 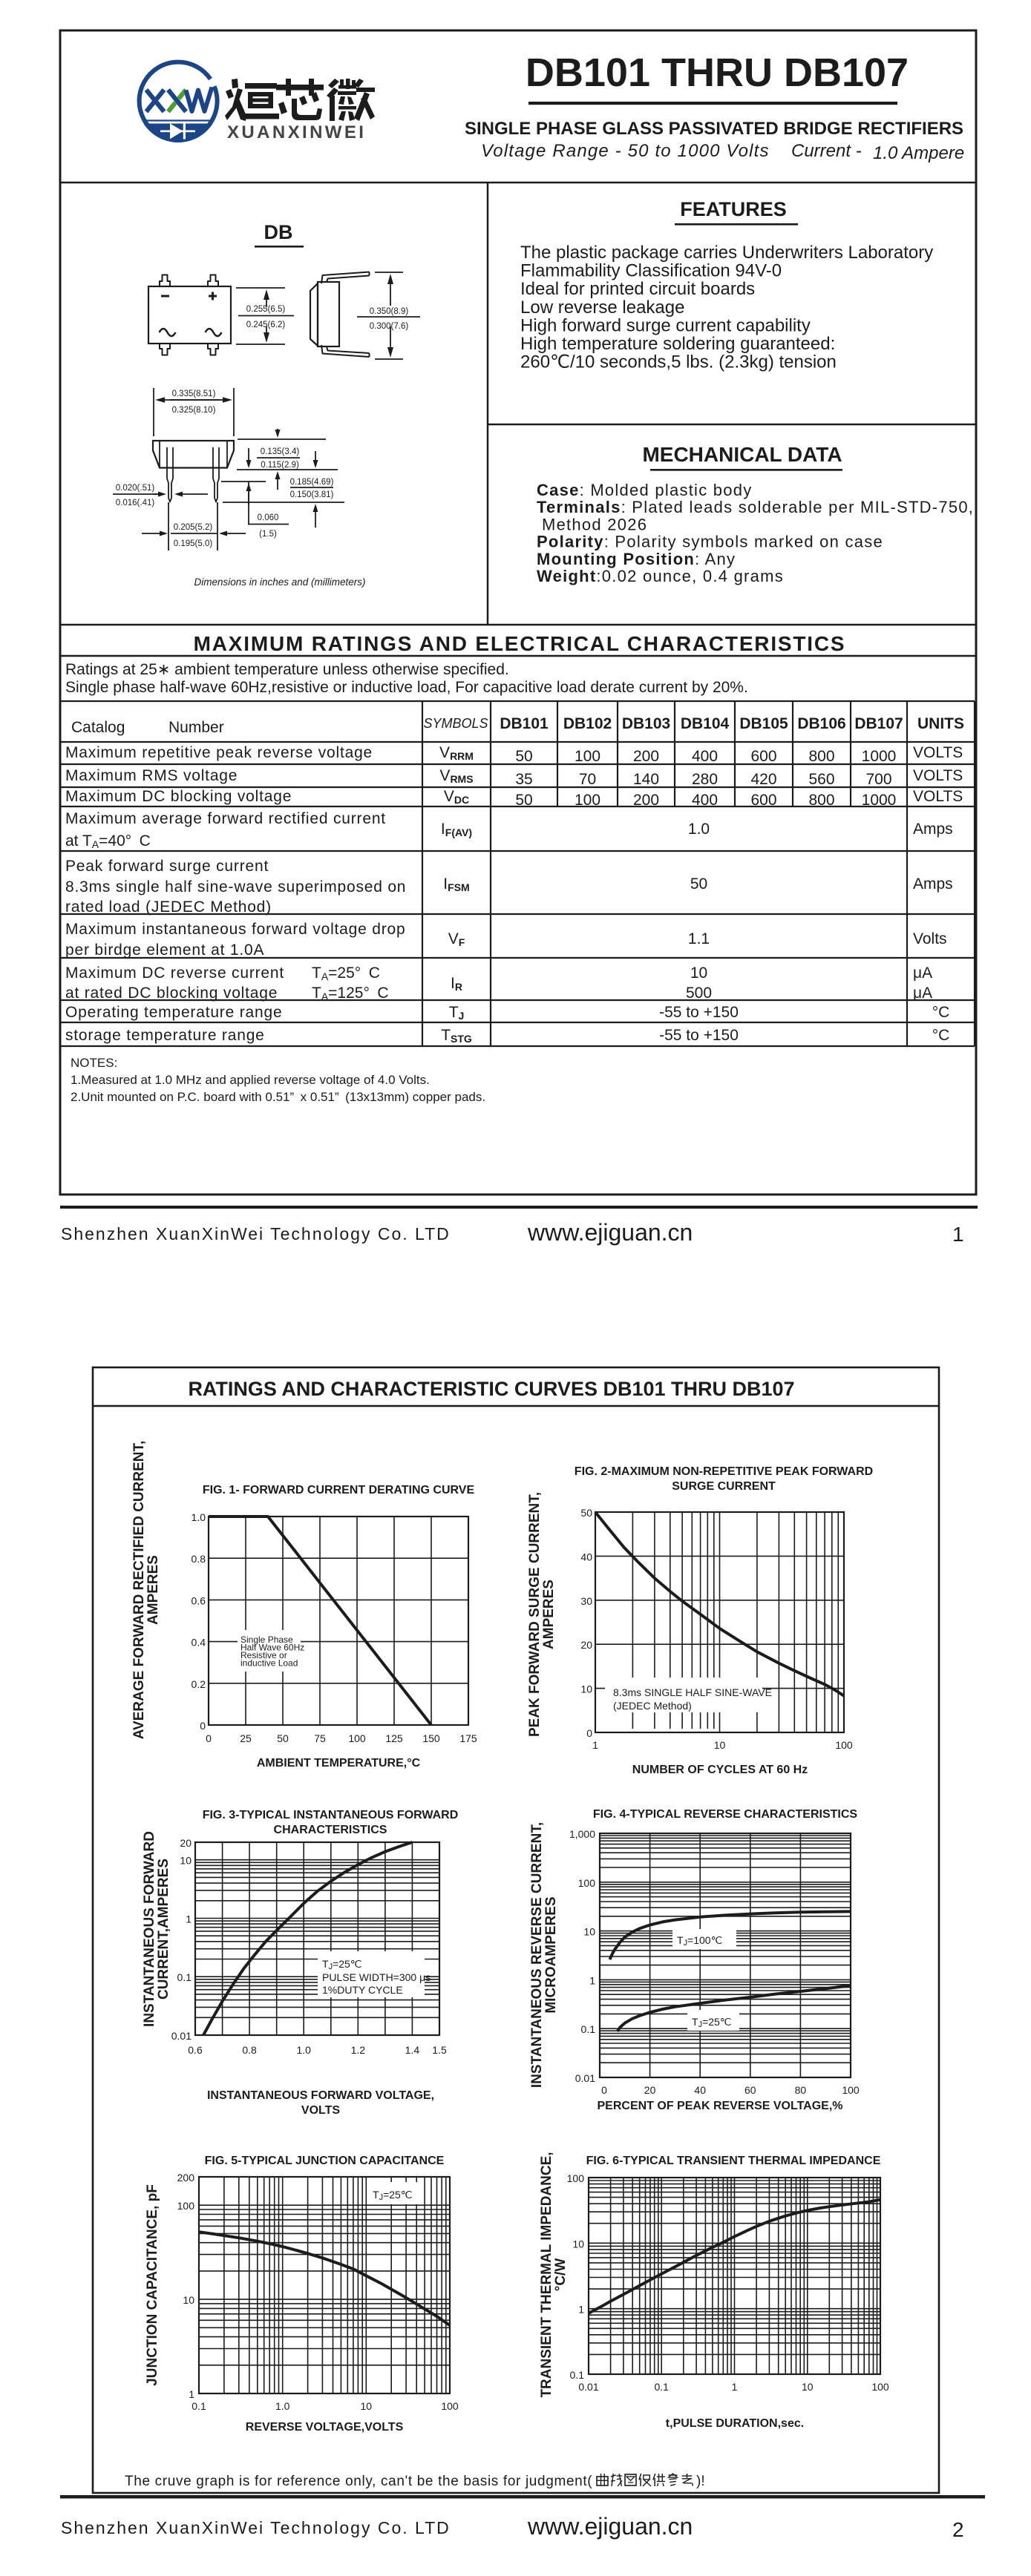 What do you see at coordinates (705, 756) in the screenshot?
I see `svg-text: 400` at bounding box center [705, 756].